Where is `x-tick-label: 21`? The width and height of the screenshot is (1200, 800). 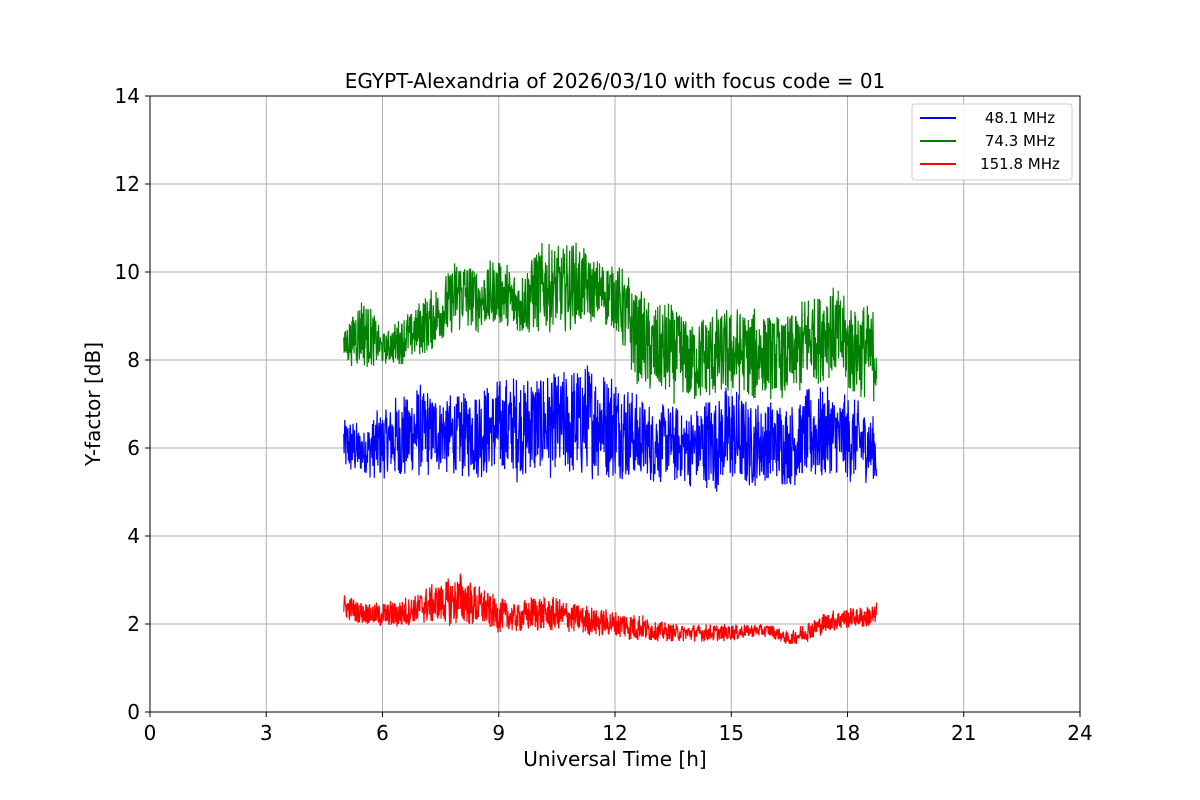 x-tick-label: 21 is located at coordinates (963, 733).